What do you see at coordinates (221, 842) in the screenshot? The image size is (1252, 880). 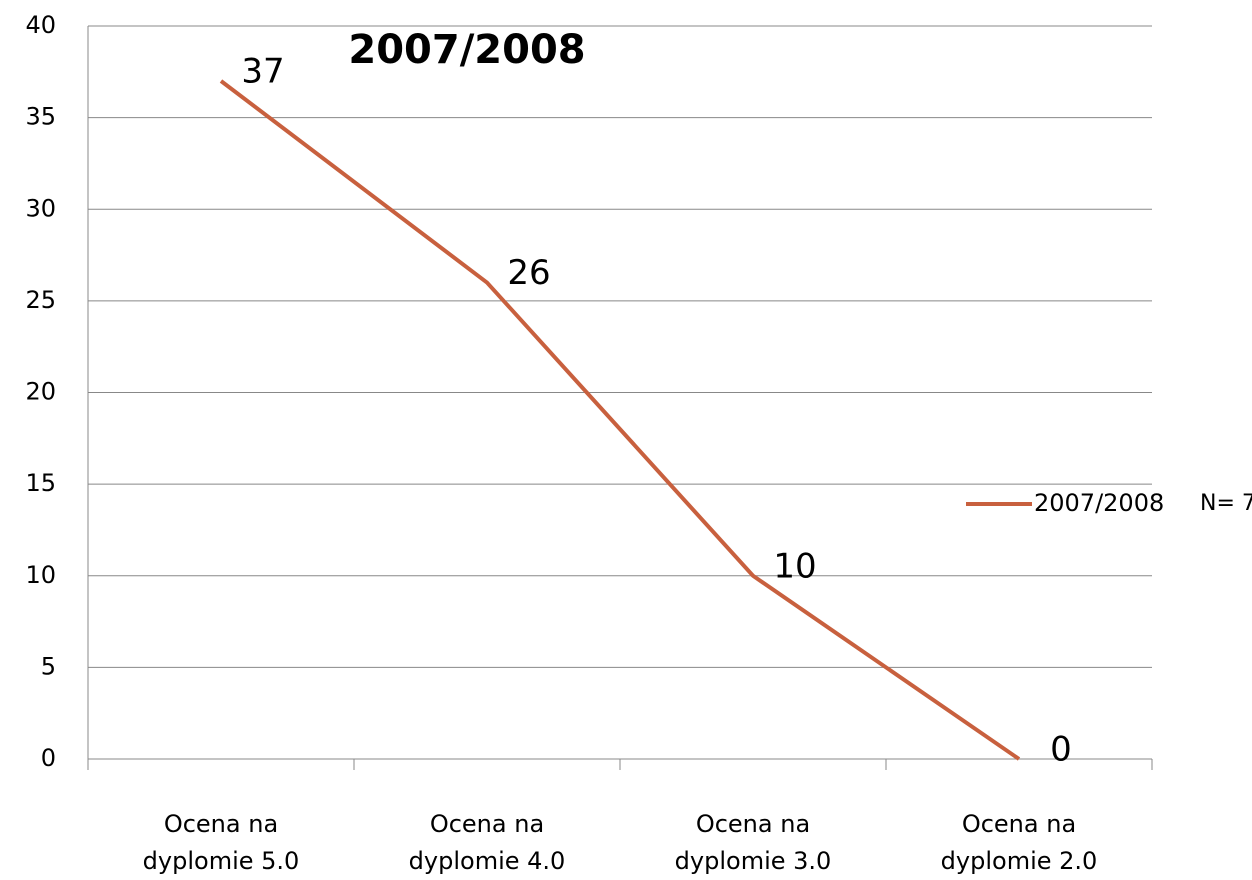 I see `x-tick-label: Ocena na dyplomie 5.0` at bounding box center [221, 842].